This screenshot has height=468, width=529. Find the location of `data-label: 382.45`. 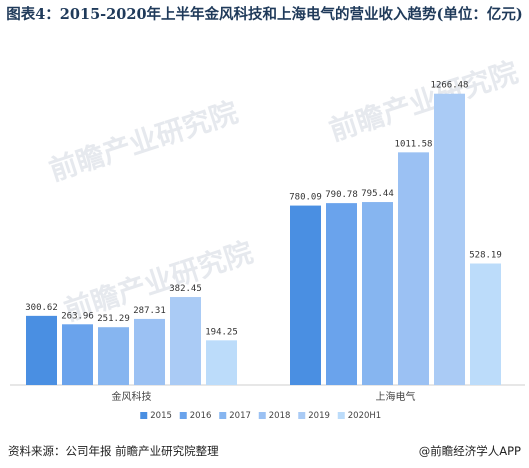

data-label: 382.45 is located at coordinates (185, 289).